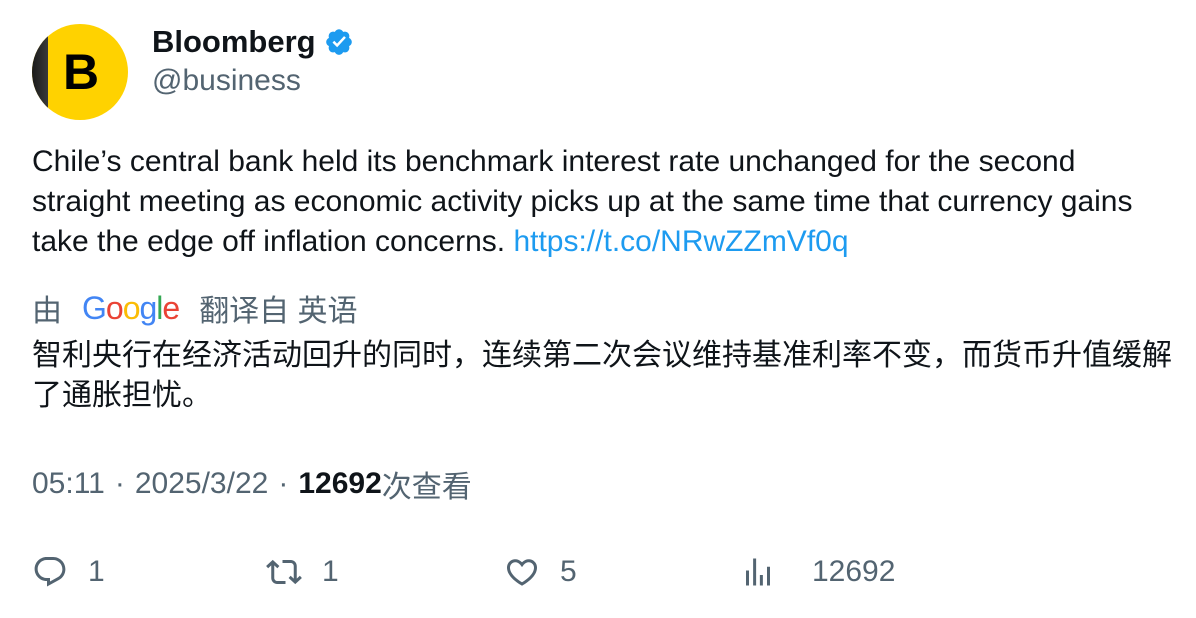 The image size is (1196, 618). What do you see at coordinates (278, 311) in the screenshot?
I see `translated-from-label: 翻译自 英语` at bounding box center [278, 311].